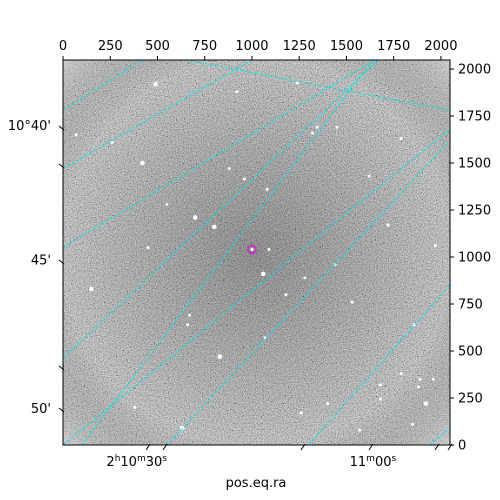 This screenshot has width=500, height=500. Describe the element at coordinates (474, 117) in the screenshot. I see `right-tick-label: 1750` at that location.